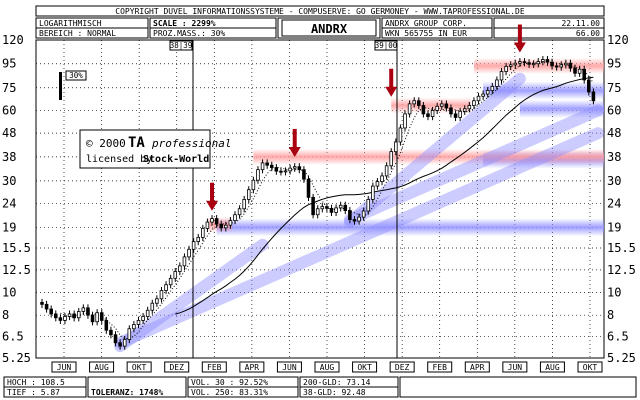 This screenshot has width=640, height=400. Describe the element at coordinates (33, 392) in the screenshot. I see `footer-tief: TIEF : 5.87` at that location.